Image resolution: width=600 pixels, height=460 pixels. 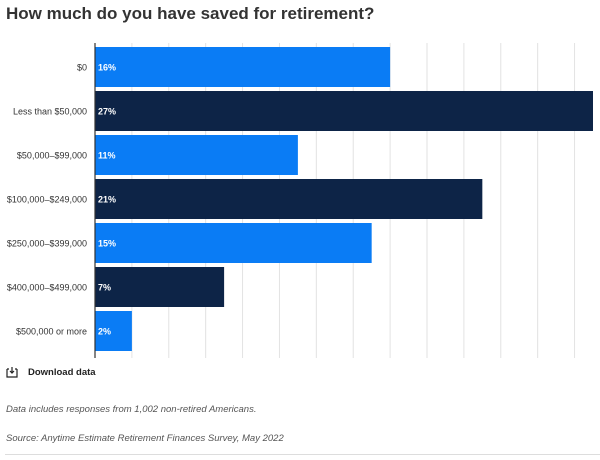 I want to click on data-label: 15%, so click(x=107, y=244).